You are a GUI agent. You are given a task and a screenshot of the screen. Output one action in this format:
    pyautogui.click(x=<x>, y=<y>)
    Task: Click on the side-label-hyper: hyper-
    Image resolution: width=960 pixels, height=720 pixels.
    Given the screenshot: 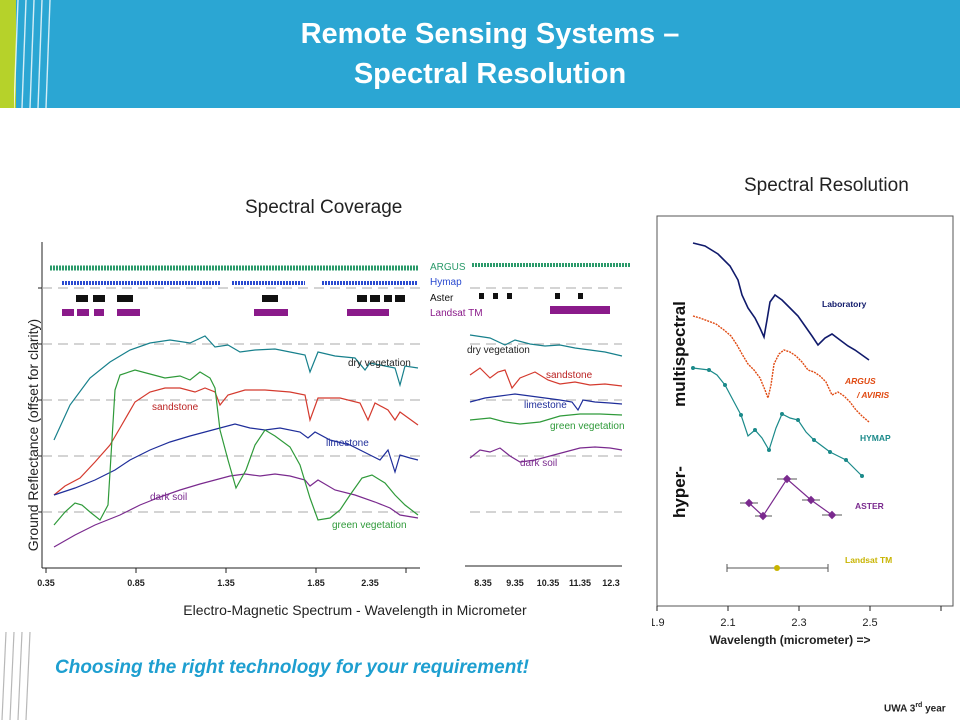 What is the action you would take?
    pyautogui.click(x=679, y=492)
    